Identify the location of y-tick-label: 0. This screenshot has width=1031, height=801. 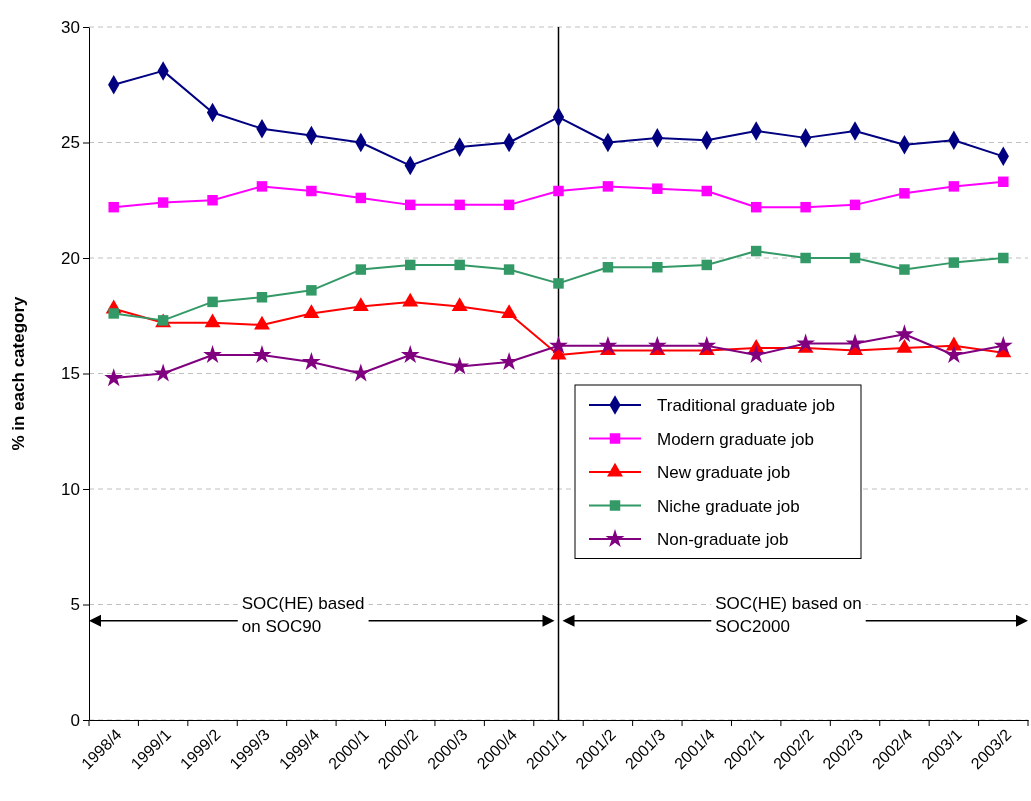
(75, 720).